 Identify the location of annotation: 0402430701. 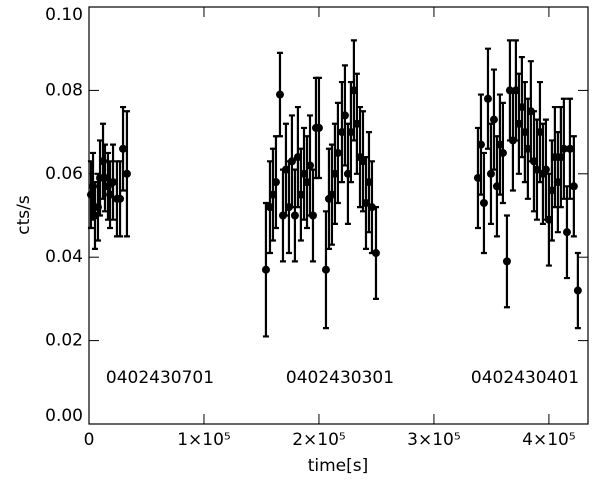
(160, 378).